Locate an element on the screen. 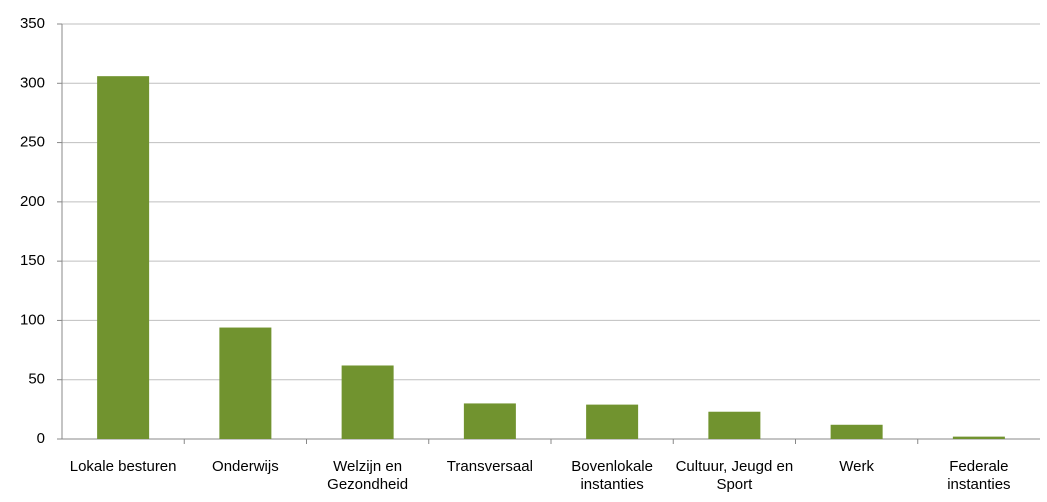  x-tick-label: Welzijn en Gezondheid is located at coordinates (368, 475).